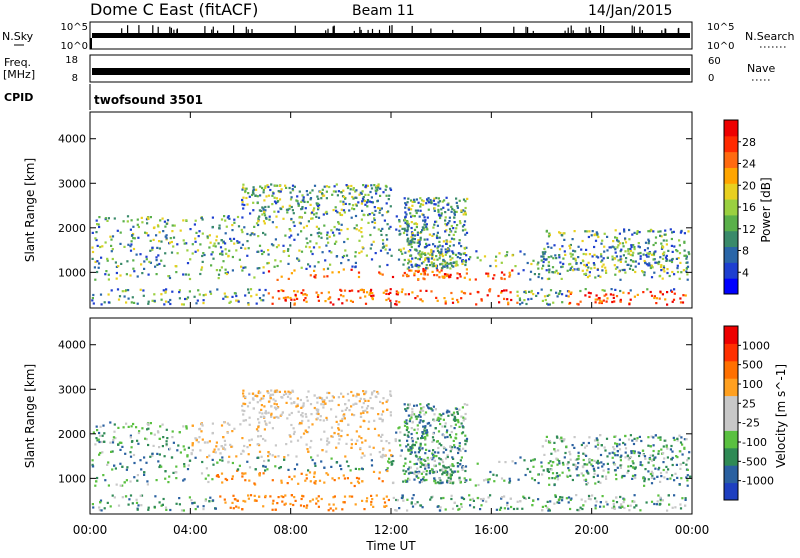 The image size is (800, 558). I want to click on freq-trace, so click(391, 71).